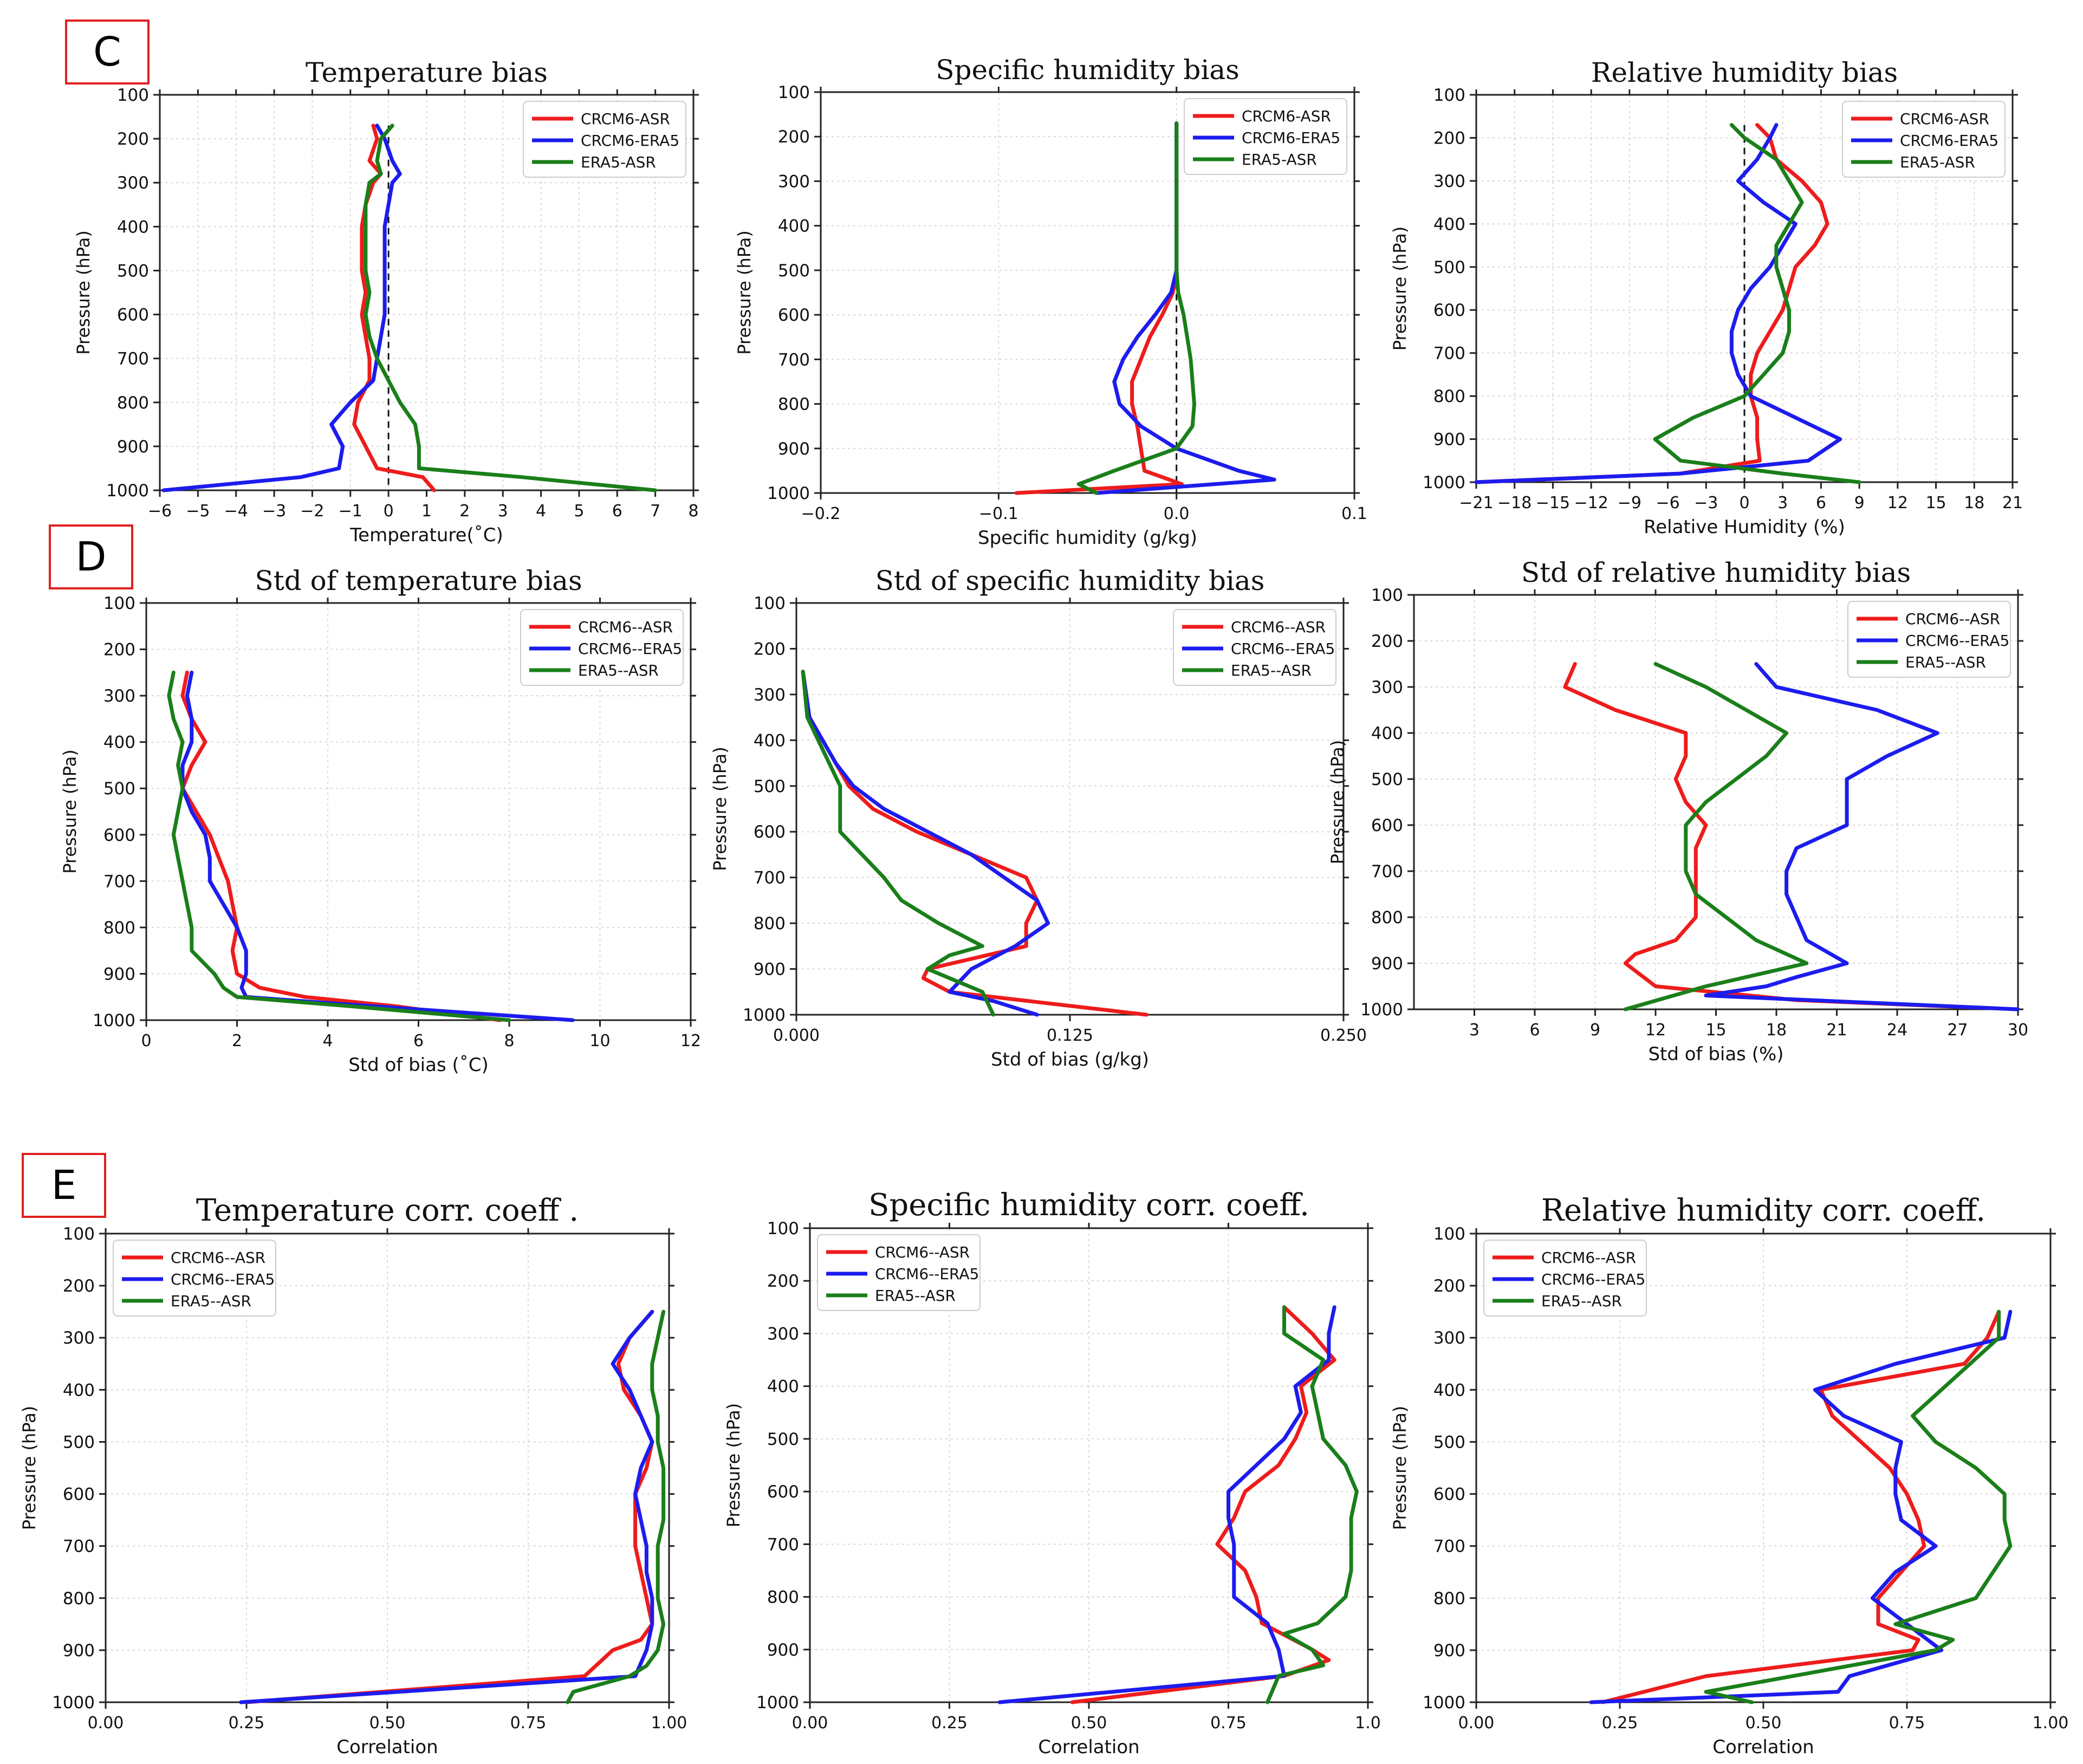 This screenshot has width=2083, height=1764. I want to click on chart-title: Std of temperature bias, so click(418, 580).